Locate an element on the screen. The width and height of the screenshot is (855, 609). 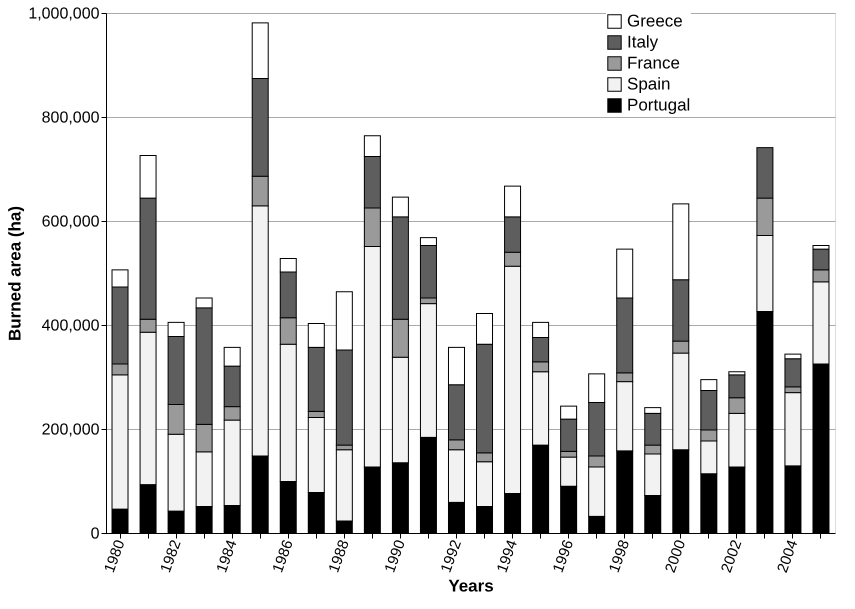
y-tick-label: 200,000 is located at coordinates (71, 430).